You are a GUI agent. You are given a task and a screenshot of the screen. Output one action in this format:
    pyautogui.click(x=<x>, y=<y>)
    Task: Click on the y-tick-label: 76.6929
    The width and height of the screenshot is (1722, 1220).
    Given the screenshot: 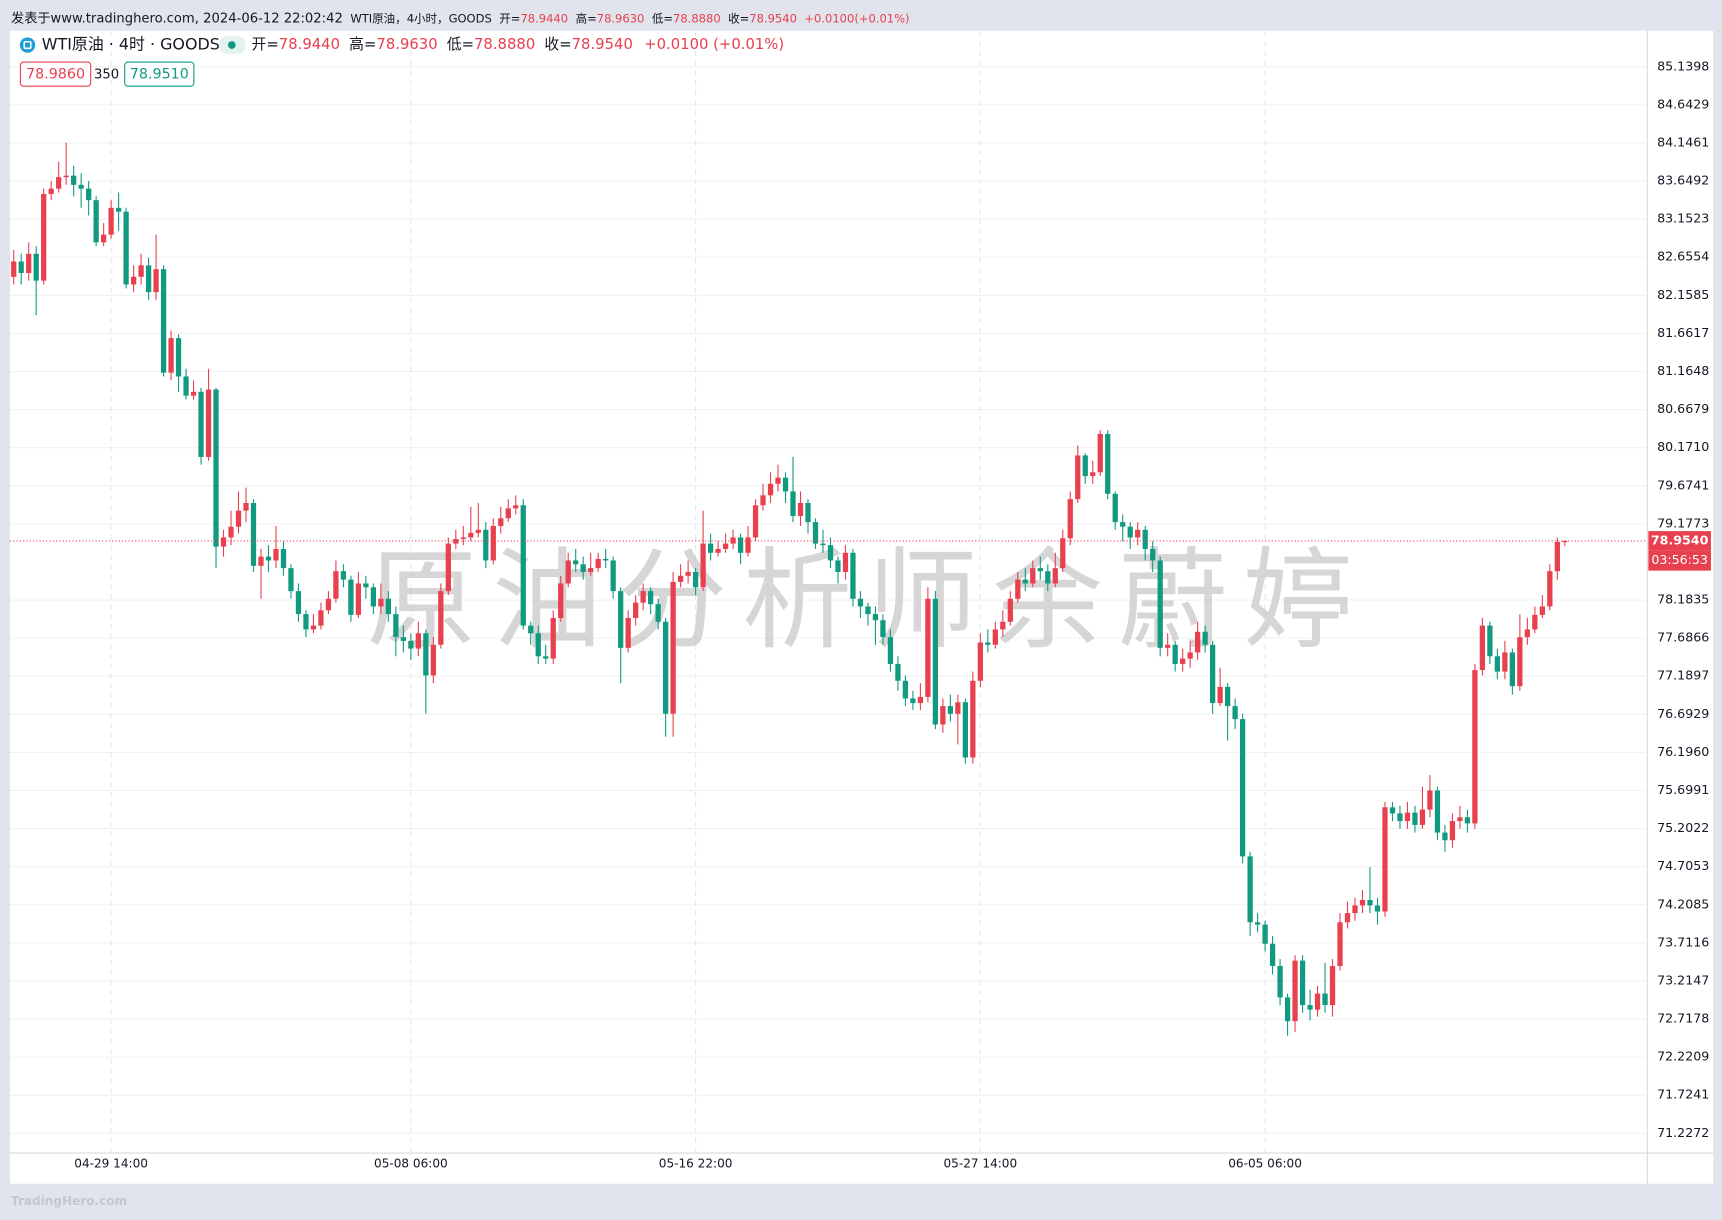 What is the action you would take?
    pyautogui.click(x=1683, y=713)
    